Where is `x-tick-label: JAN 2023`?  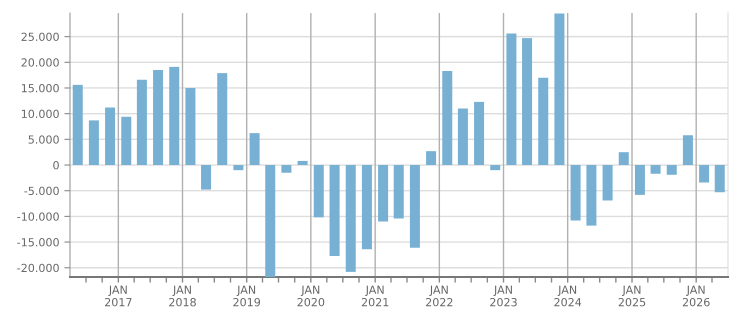
x-tick-label: JAN 2023 is located at coordinates (503, 296).